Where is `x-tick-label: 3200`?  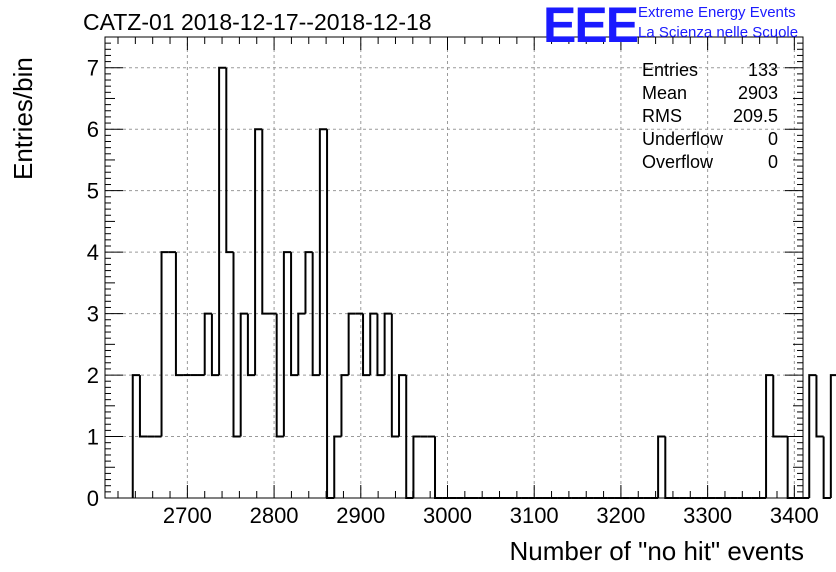
x-tick-label: 3200 is located at coordinates (620, 515).